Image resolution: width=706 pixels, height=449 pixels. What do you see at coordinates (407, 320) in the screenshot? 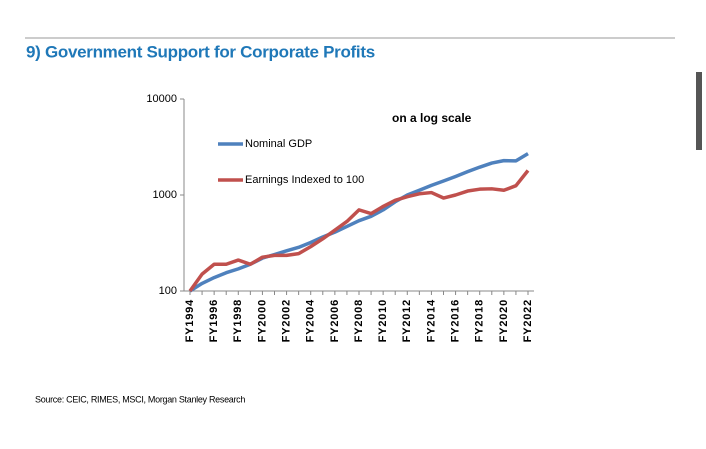
I see `x-tick-label: FY2012` at bounding box center [407, 320].